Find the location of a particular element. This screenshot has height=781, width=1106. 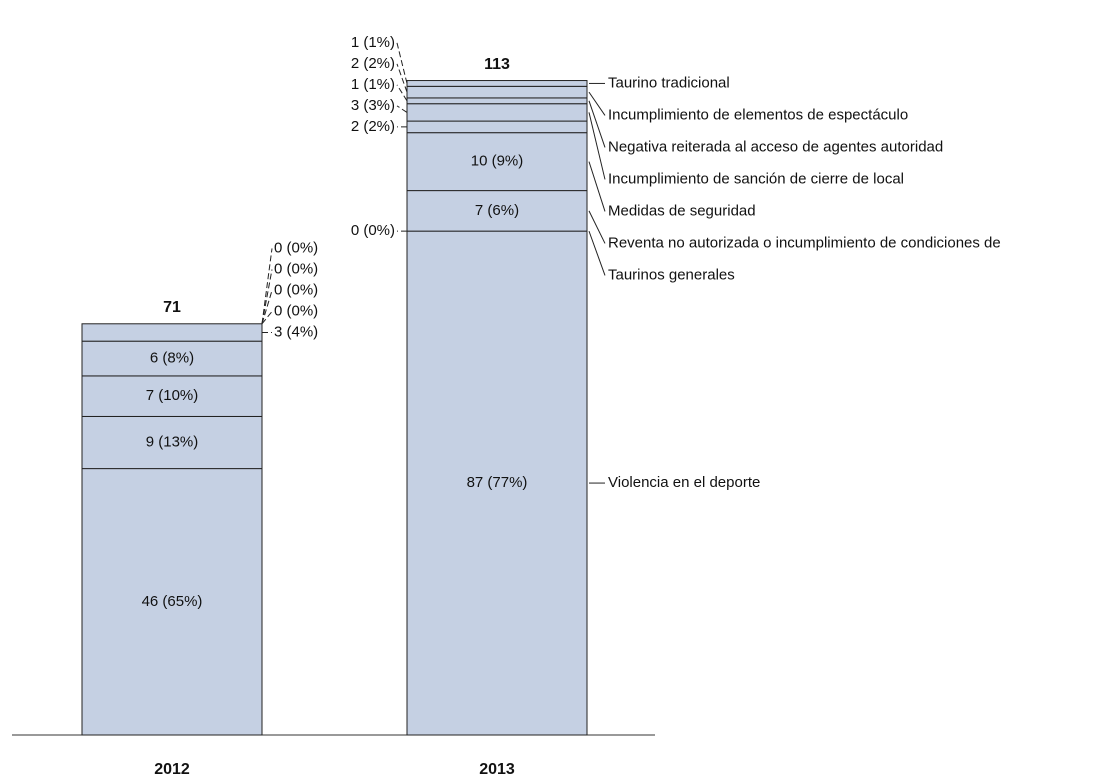

x-tick-label: 2013 is located at coordinates (497, 769).